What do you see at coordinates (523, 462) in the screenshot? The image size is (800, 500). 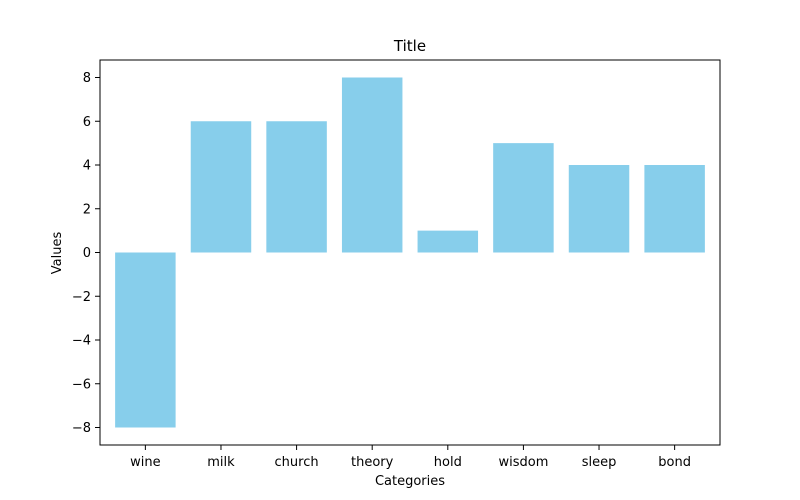 I see `x-tick-label: wisdom` at bounding box center [523, 462].